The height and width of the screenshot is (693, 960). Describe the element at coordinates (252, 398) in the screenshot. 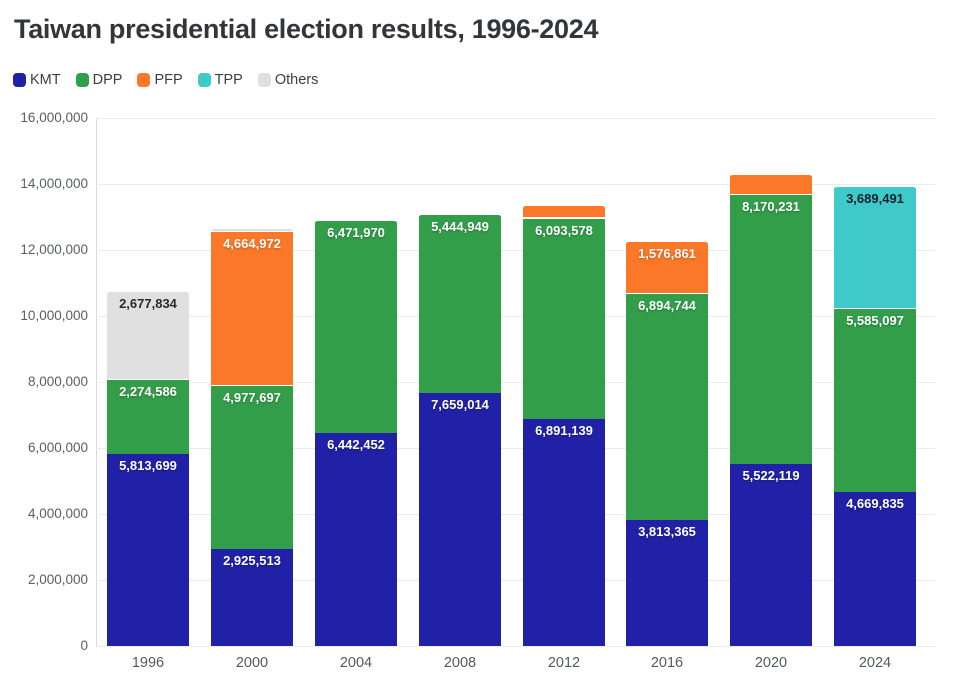

I see `bar-value-label-dpp-2000: 4,977,697` at that location.